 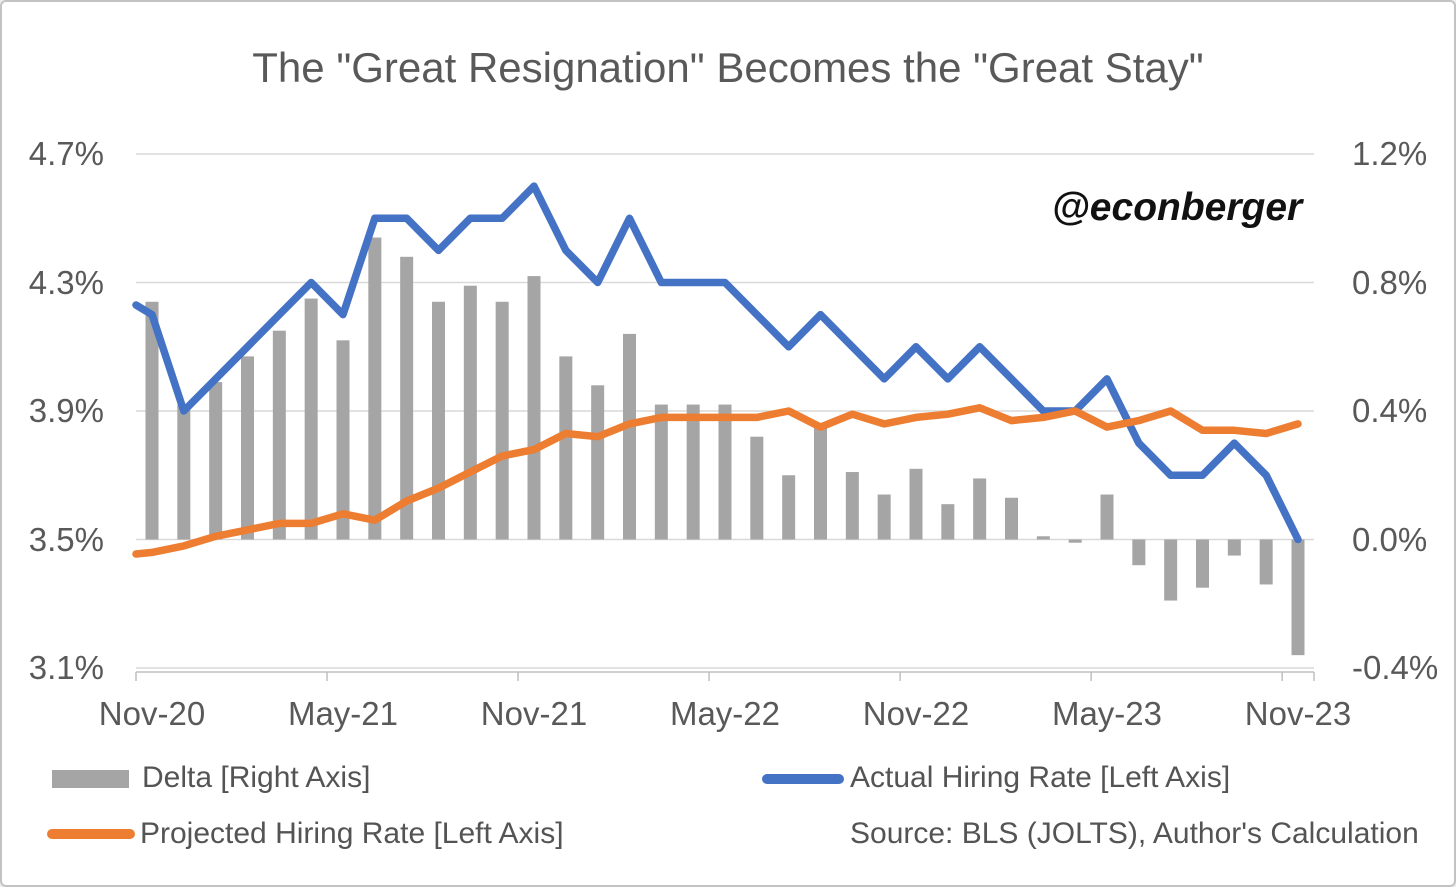 What do you see at coordinates (803, 779) in the screenshot?
I see `legend-actual-swatch` at bounding box center [803, 779].